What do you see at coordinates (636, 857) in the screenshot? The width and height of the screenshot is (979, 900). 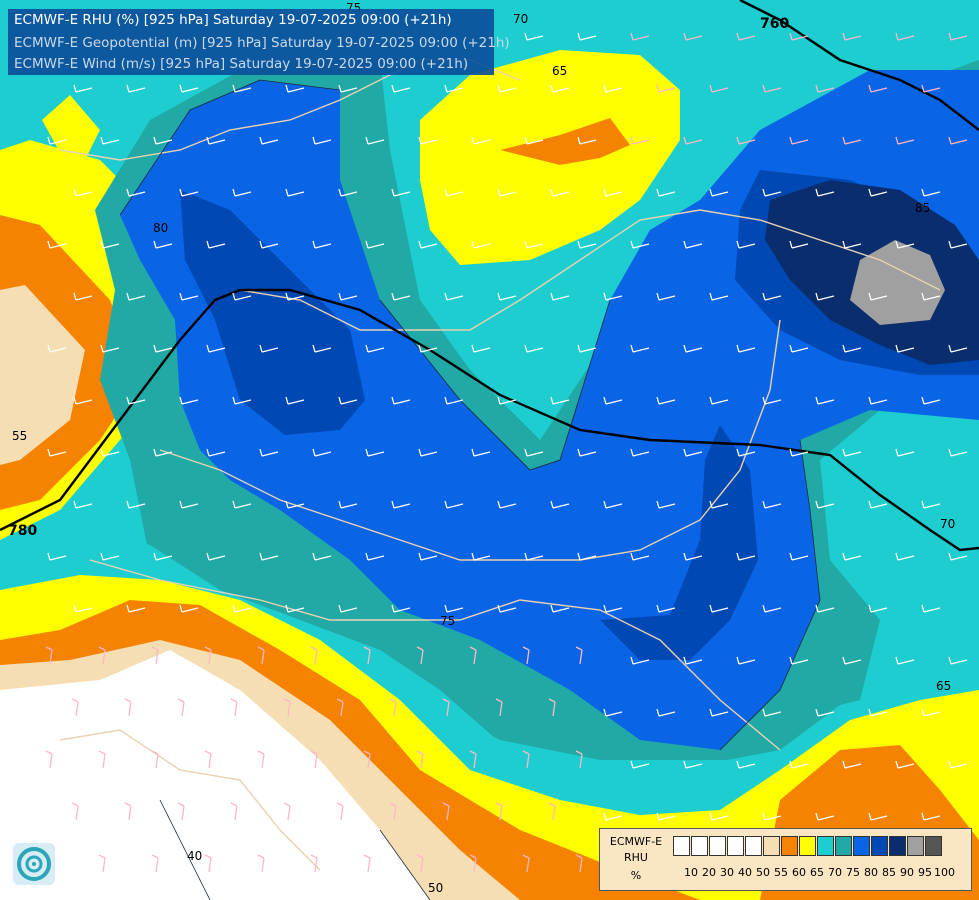 I see `legend-label-variable: RHU` at bounding box center [636, 857].